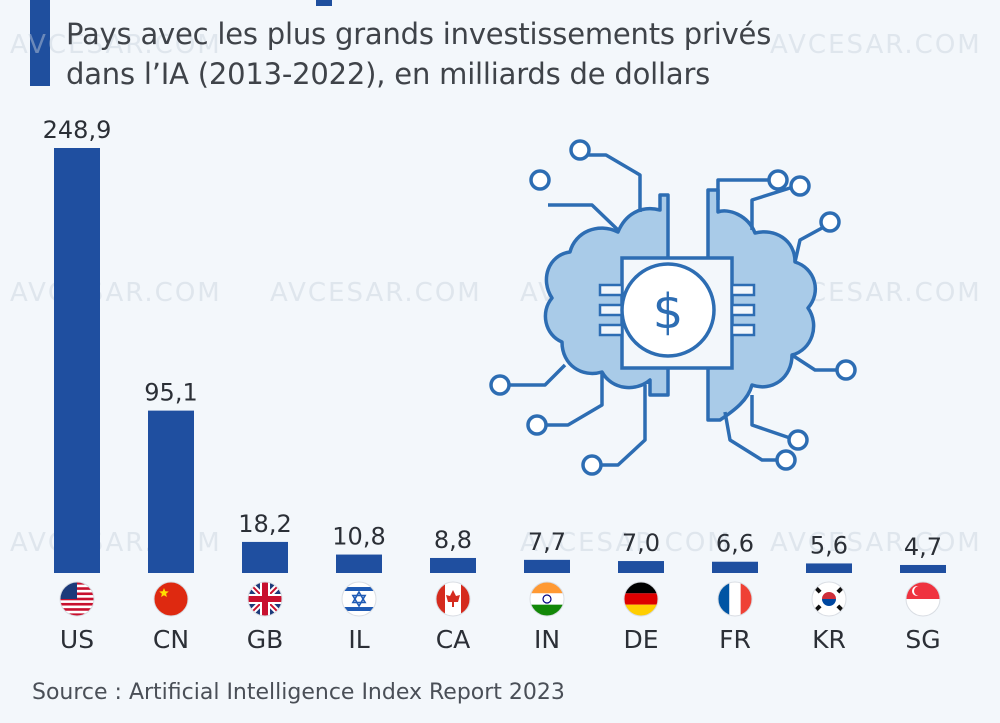  What do you see at coordinates (640, 639) in the screenshot?
I see `category-label-de: DE` at bounding box center [640, 639].